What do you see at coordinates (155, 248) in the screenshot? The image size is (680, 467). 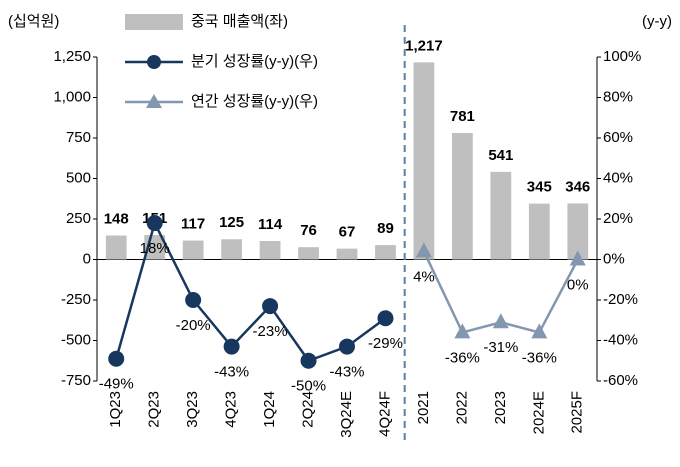 I see `line-value-label: 18%` at bounding box center [155, 248].